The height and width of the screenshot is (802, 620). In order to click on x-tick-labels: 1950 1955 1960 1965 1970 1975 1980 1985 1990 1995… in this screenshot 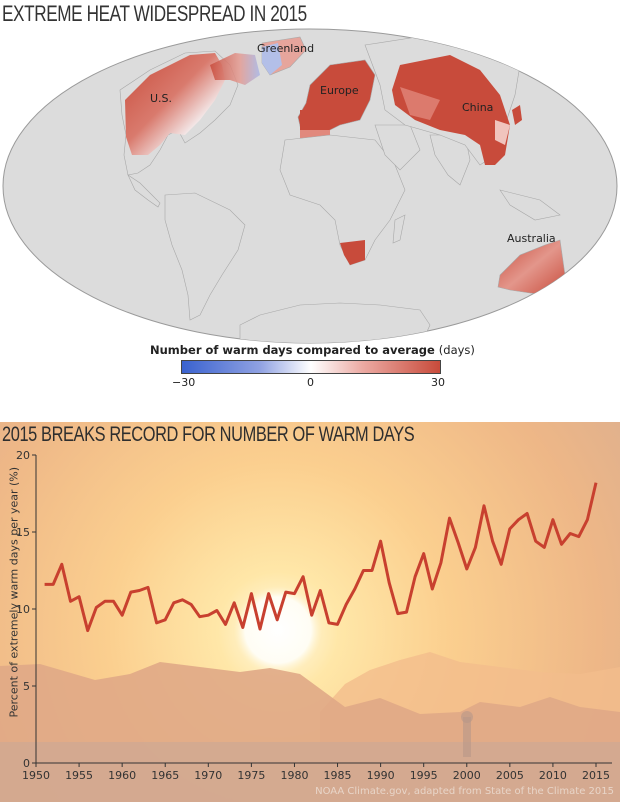, I will do `click(316, 775)`.